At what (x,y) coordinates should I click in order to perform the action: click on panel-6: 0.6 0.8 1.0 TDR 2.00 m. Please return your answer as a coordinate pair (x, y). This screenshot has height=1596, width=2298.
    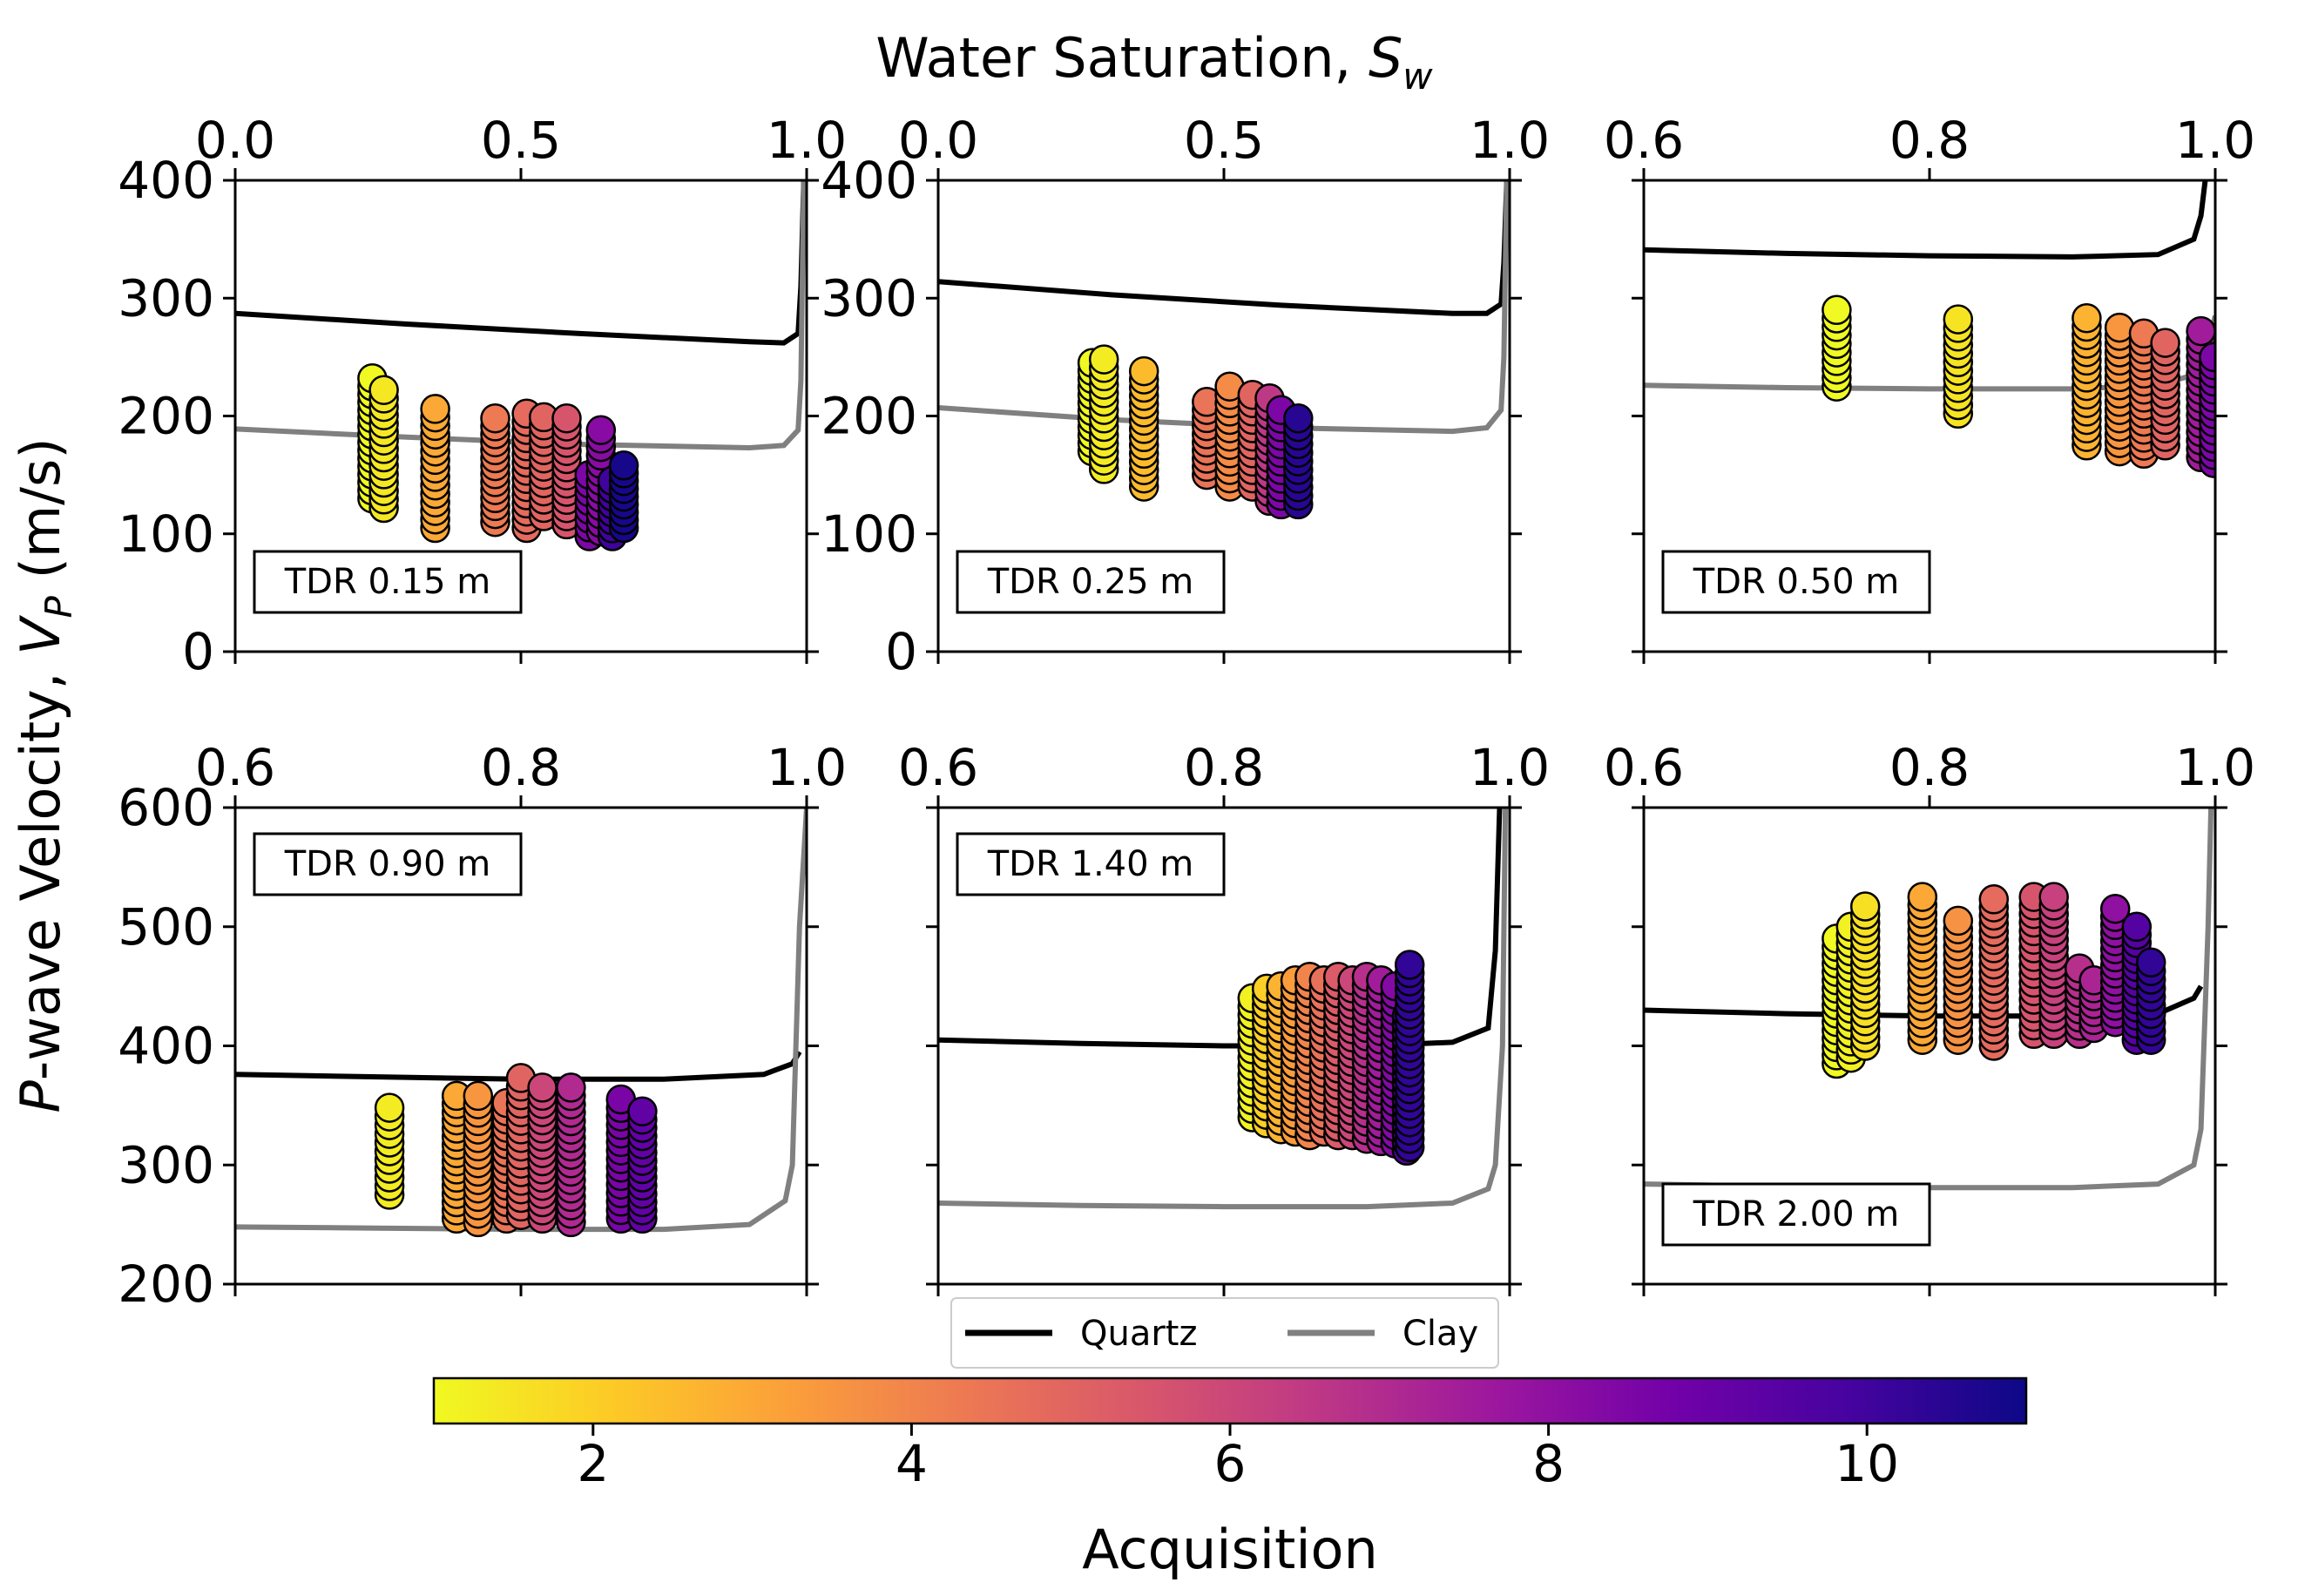
    Looking at the image, I should click on (1929, 1017).